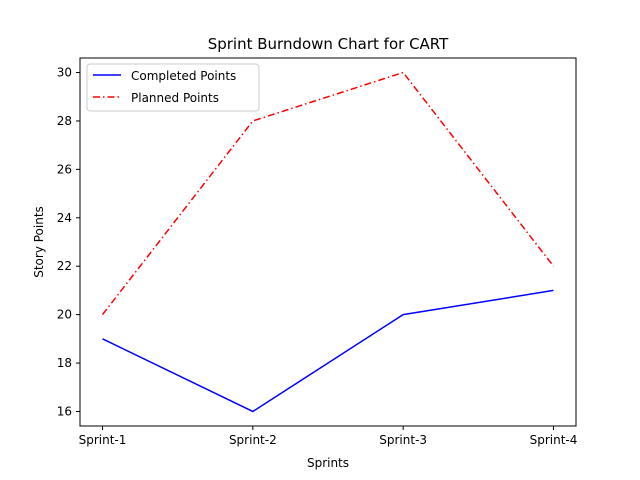 The width and height of the screenshot is (640, 480). What do you see at coordinates (64, 73) in the screenshot?
I see `y-tick-label: 30` at bounding box center [64, 73].